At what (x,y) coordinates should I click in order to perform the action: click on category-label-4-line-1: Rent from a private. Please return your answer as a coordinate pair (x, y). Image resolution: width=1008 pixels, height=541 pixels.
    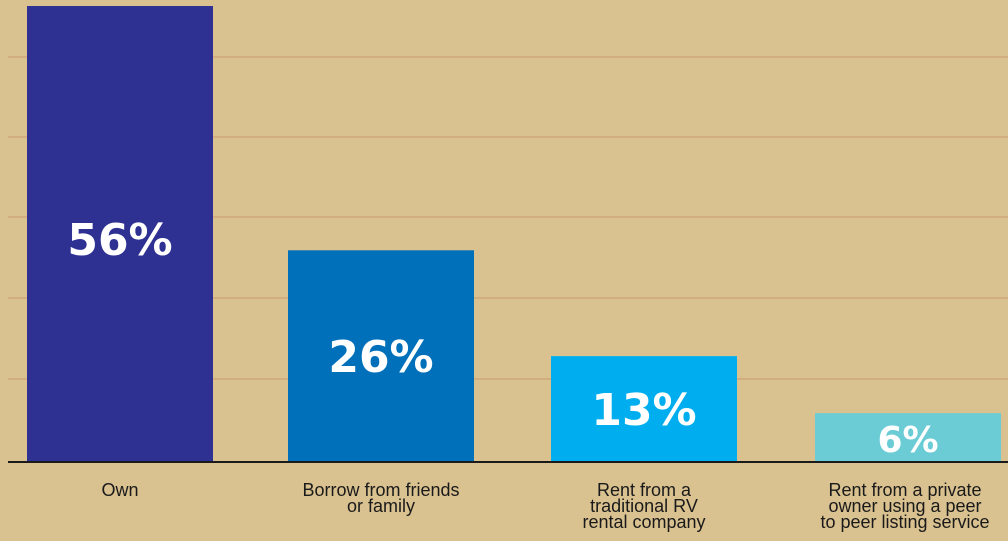
    Looking at the image, I should click on (904, 490).